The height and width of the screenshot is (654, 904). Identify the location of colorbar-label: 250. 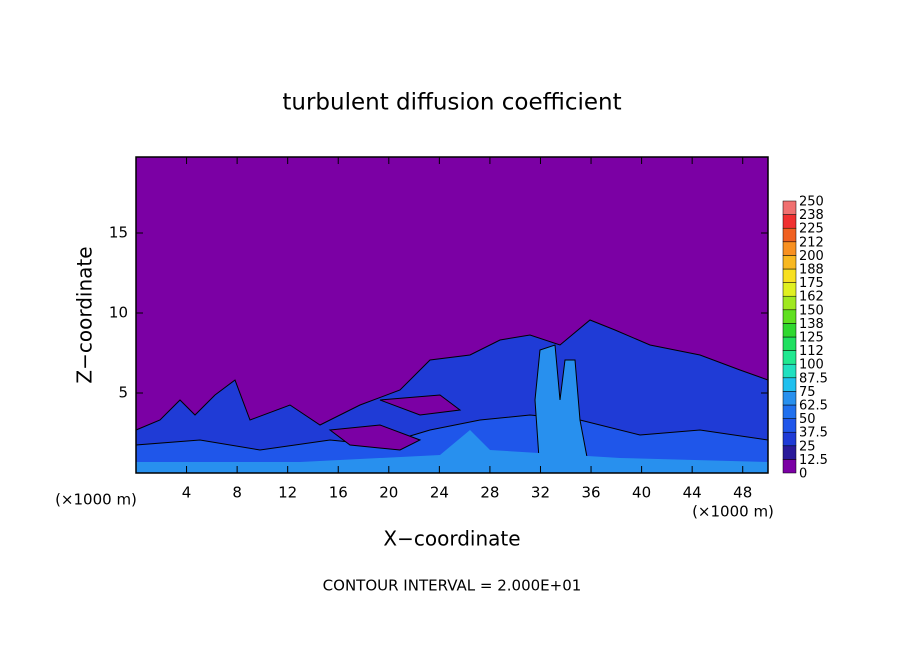
(811, 202).